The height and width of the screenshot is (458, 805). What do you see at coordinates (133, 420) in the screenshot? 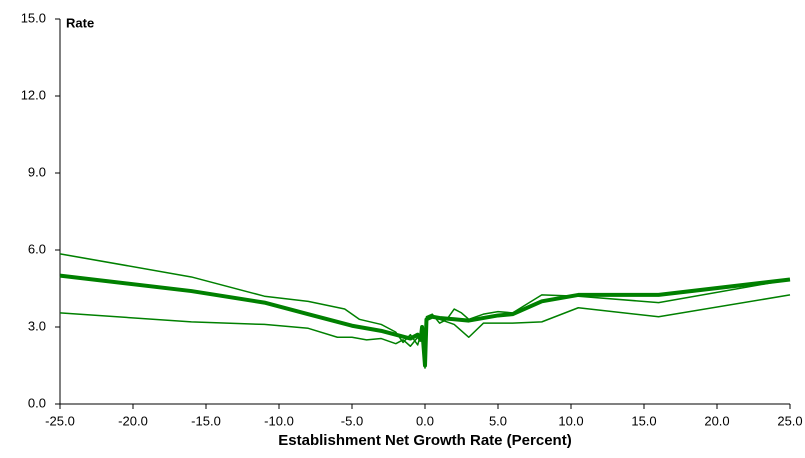
I see `x-tick-label: -20.0` at bounding box center [133, 420].